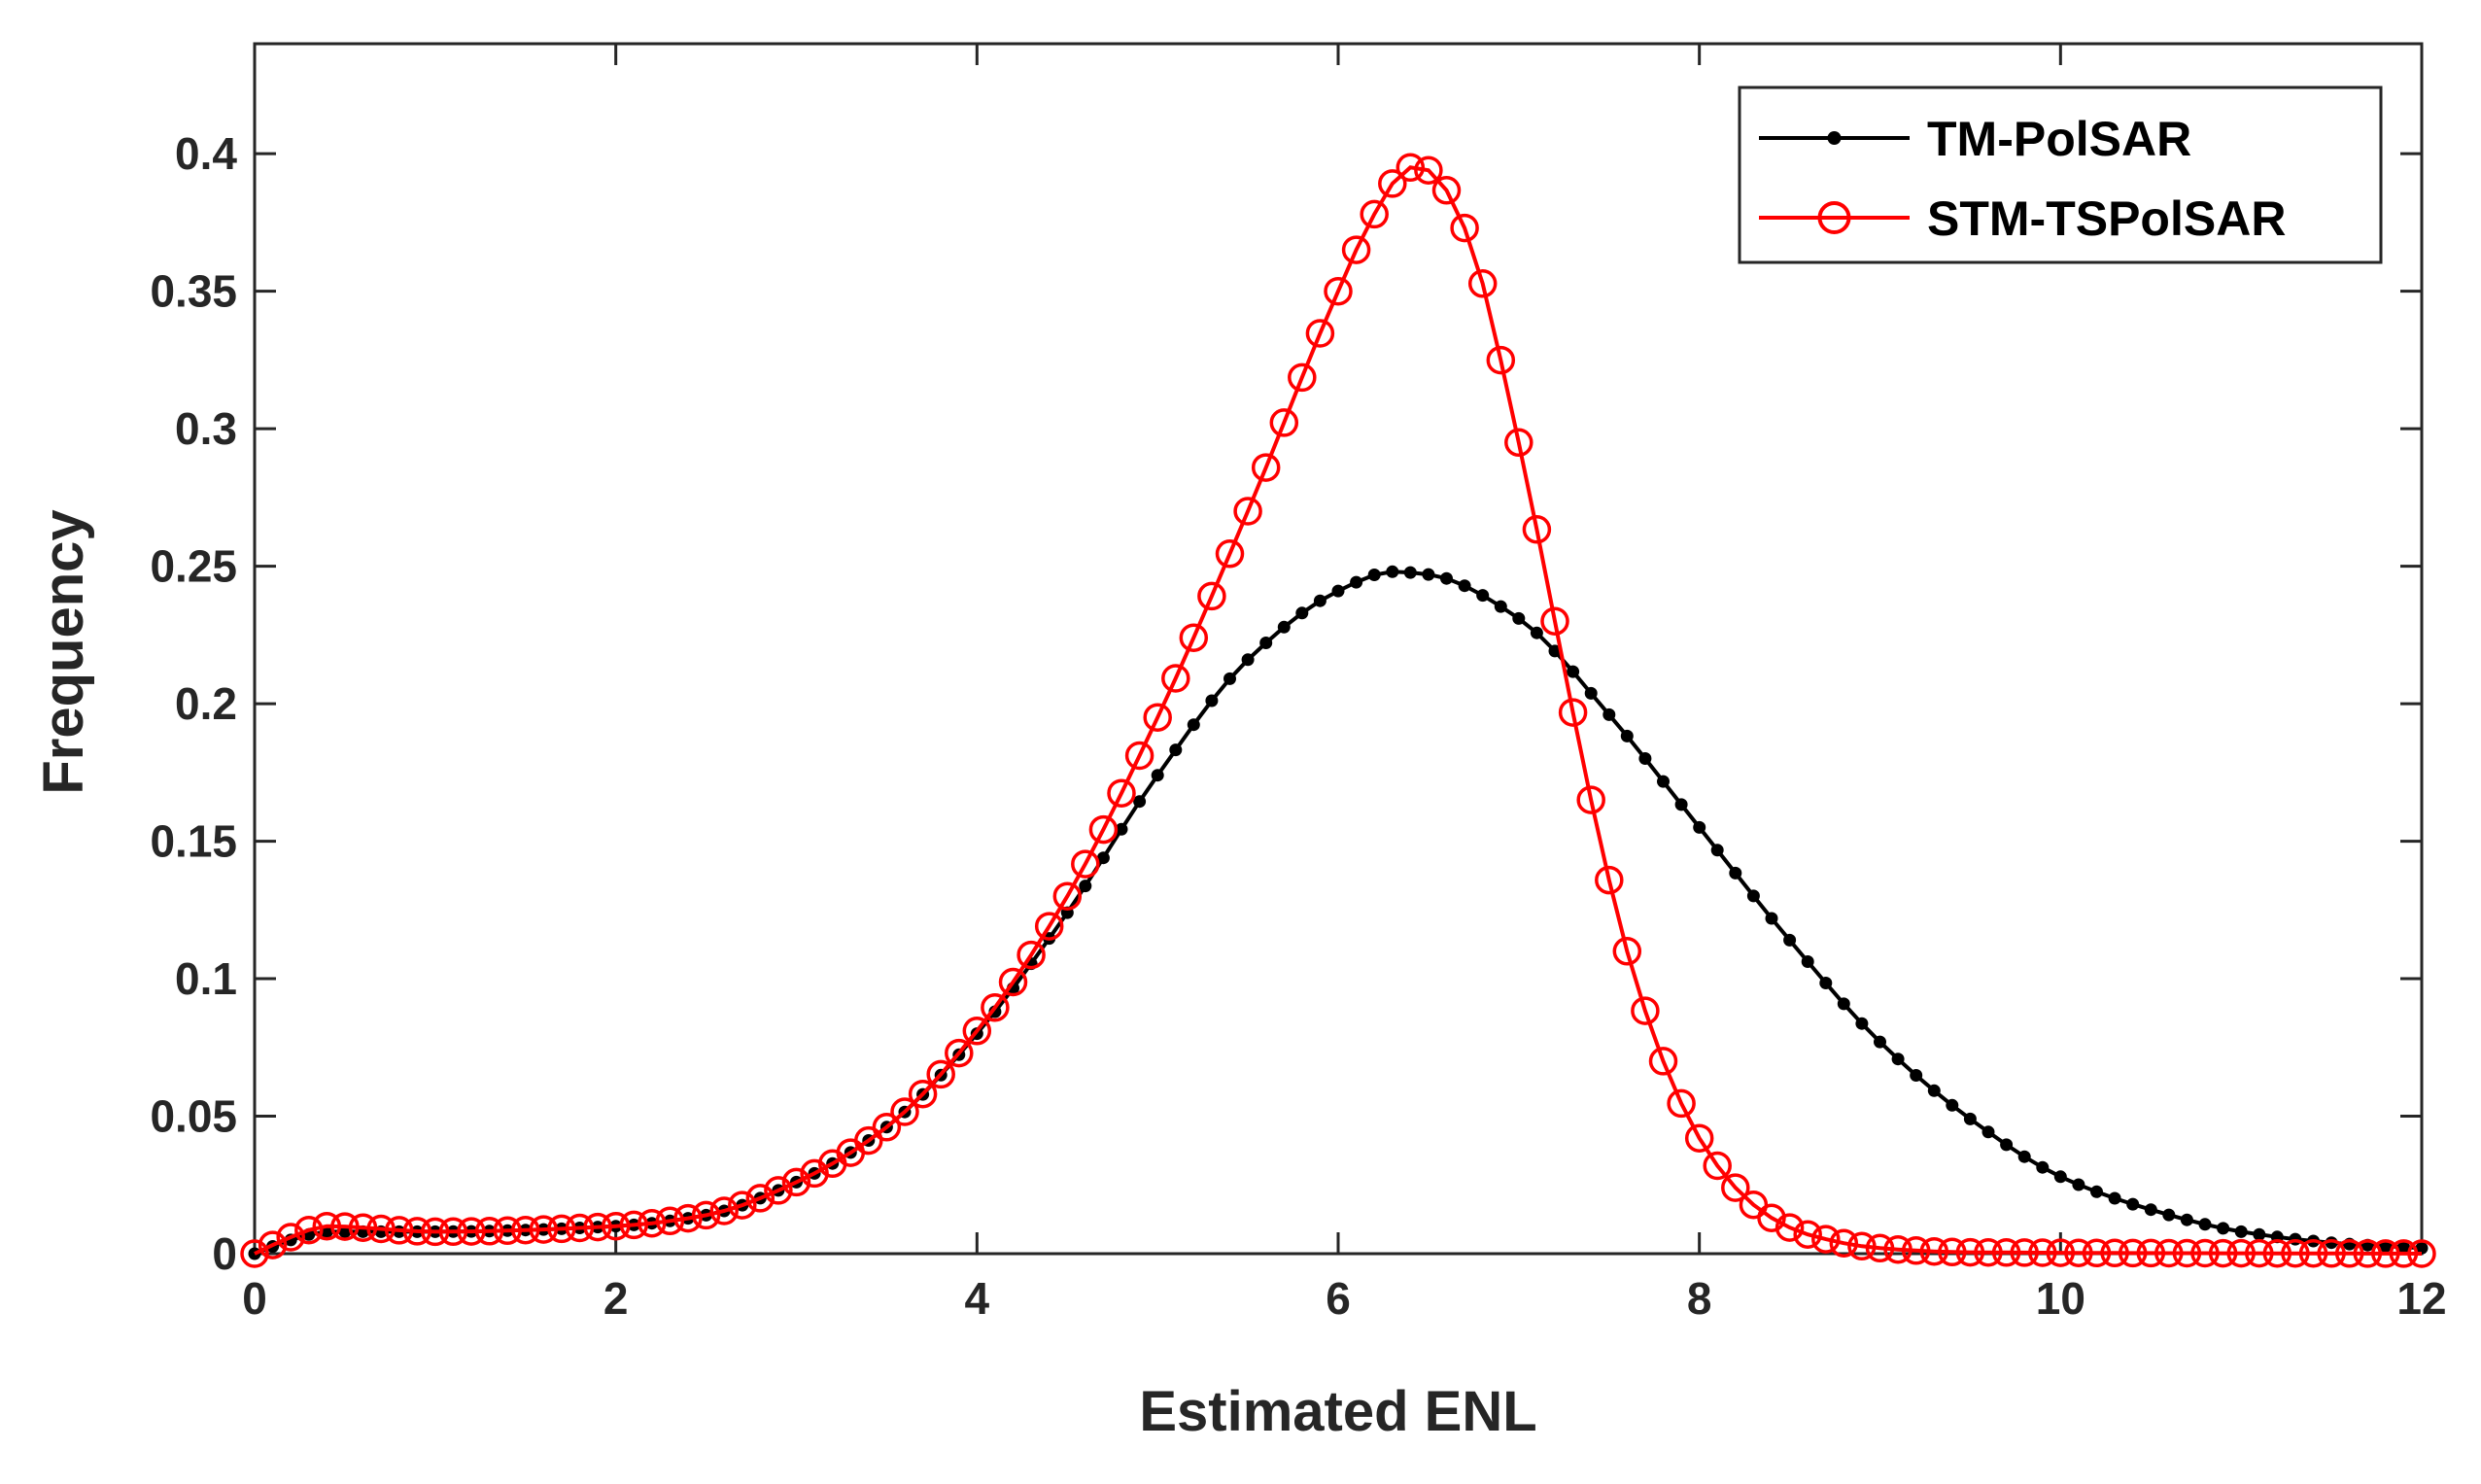 Image resolution: width=2481 pixels, height=1484 pixels. What do you see at coordinates (194, 566) in the screenshot?
I see `y-tick-label: 0.25` at bounding box center [194, 566].